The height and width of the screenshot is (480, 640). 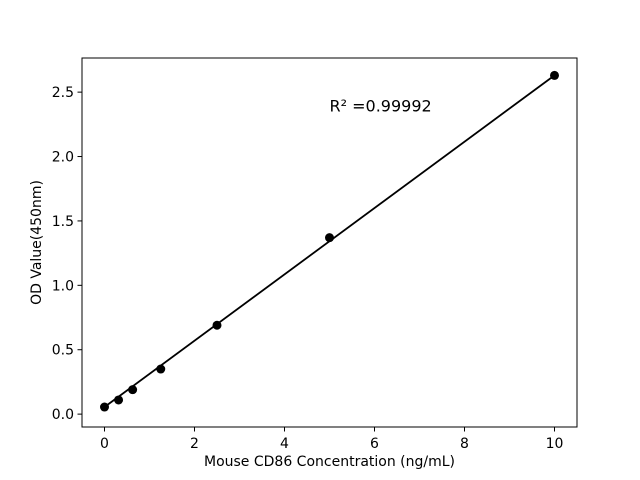 What do you see at coordinates (381, 105) in the screenshot?
I see `r-squared-annotation: R² =0.99992` at bounding box center [381, 105].